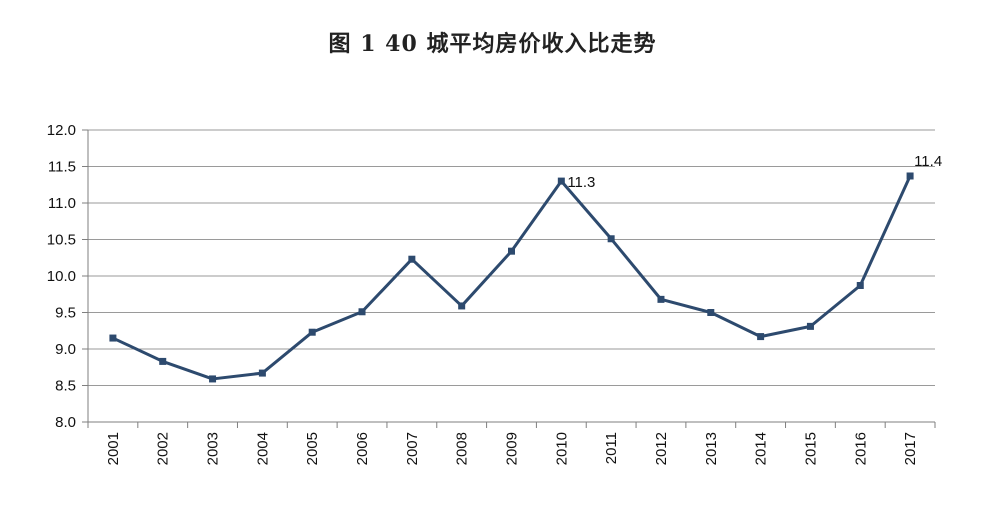 The height and width of the screenshot is (517, 985). What do you see at coordinates (61, 276) in the screenshot?
I see `y-tick-label: 10.0` at bounding box center [61, 276].